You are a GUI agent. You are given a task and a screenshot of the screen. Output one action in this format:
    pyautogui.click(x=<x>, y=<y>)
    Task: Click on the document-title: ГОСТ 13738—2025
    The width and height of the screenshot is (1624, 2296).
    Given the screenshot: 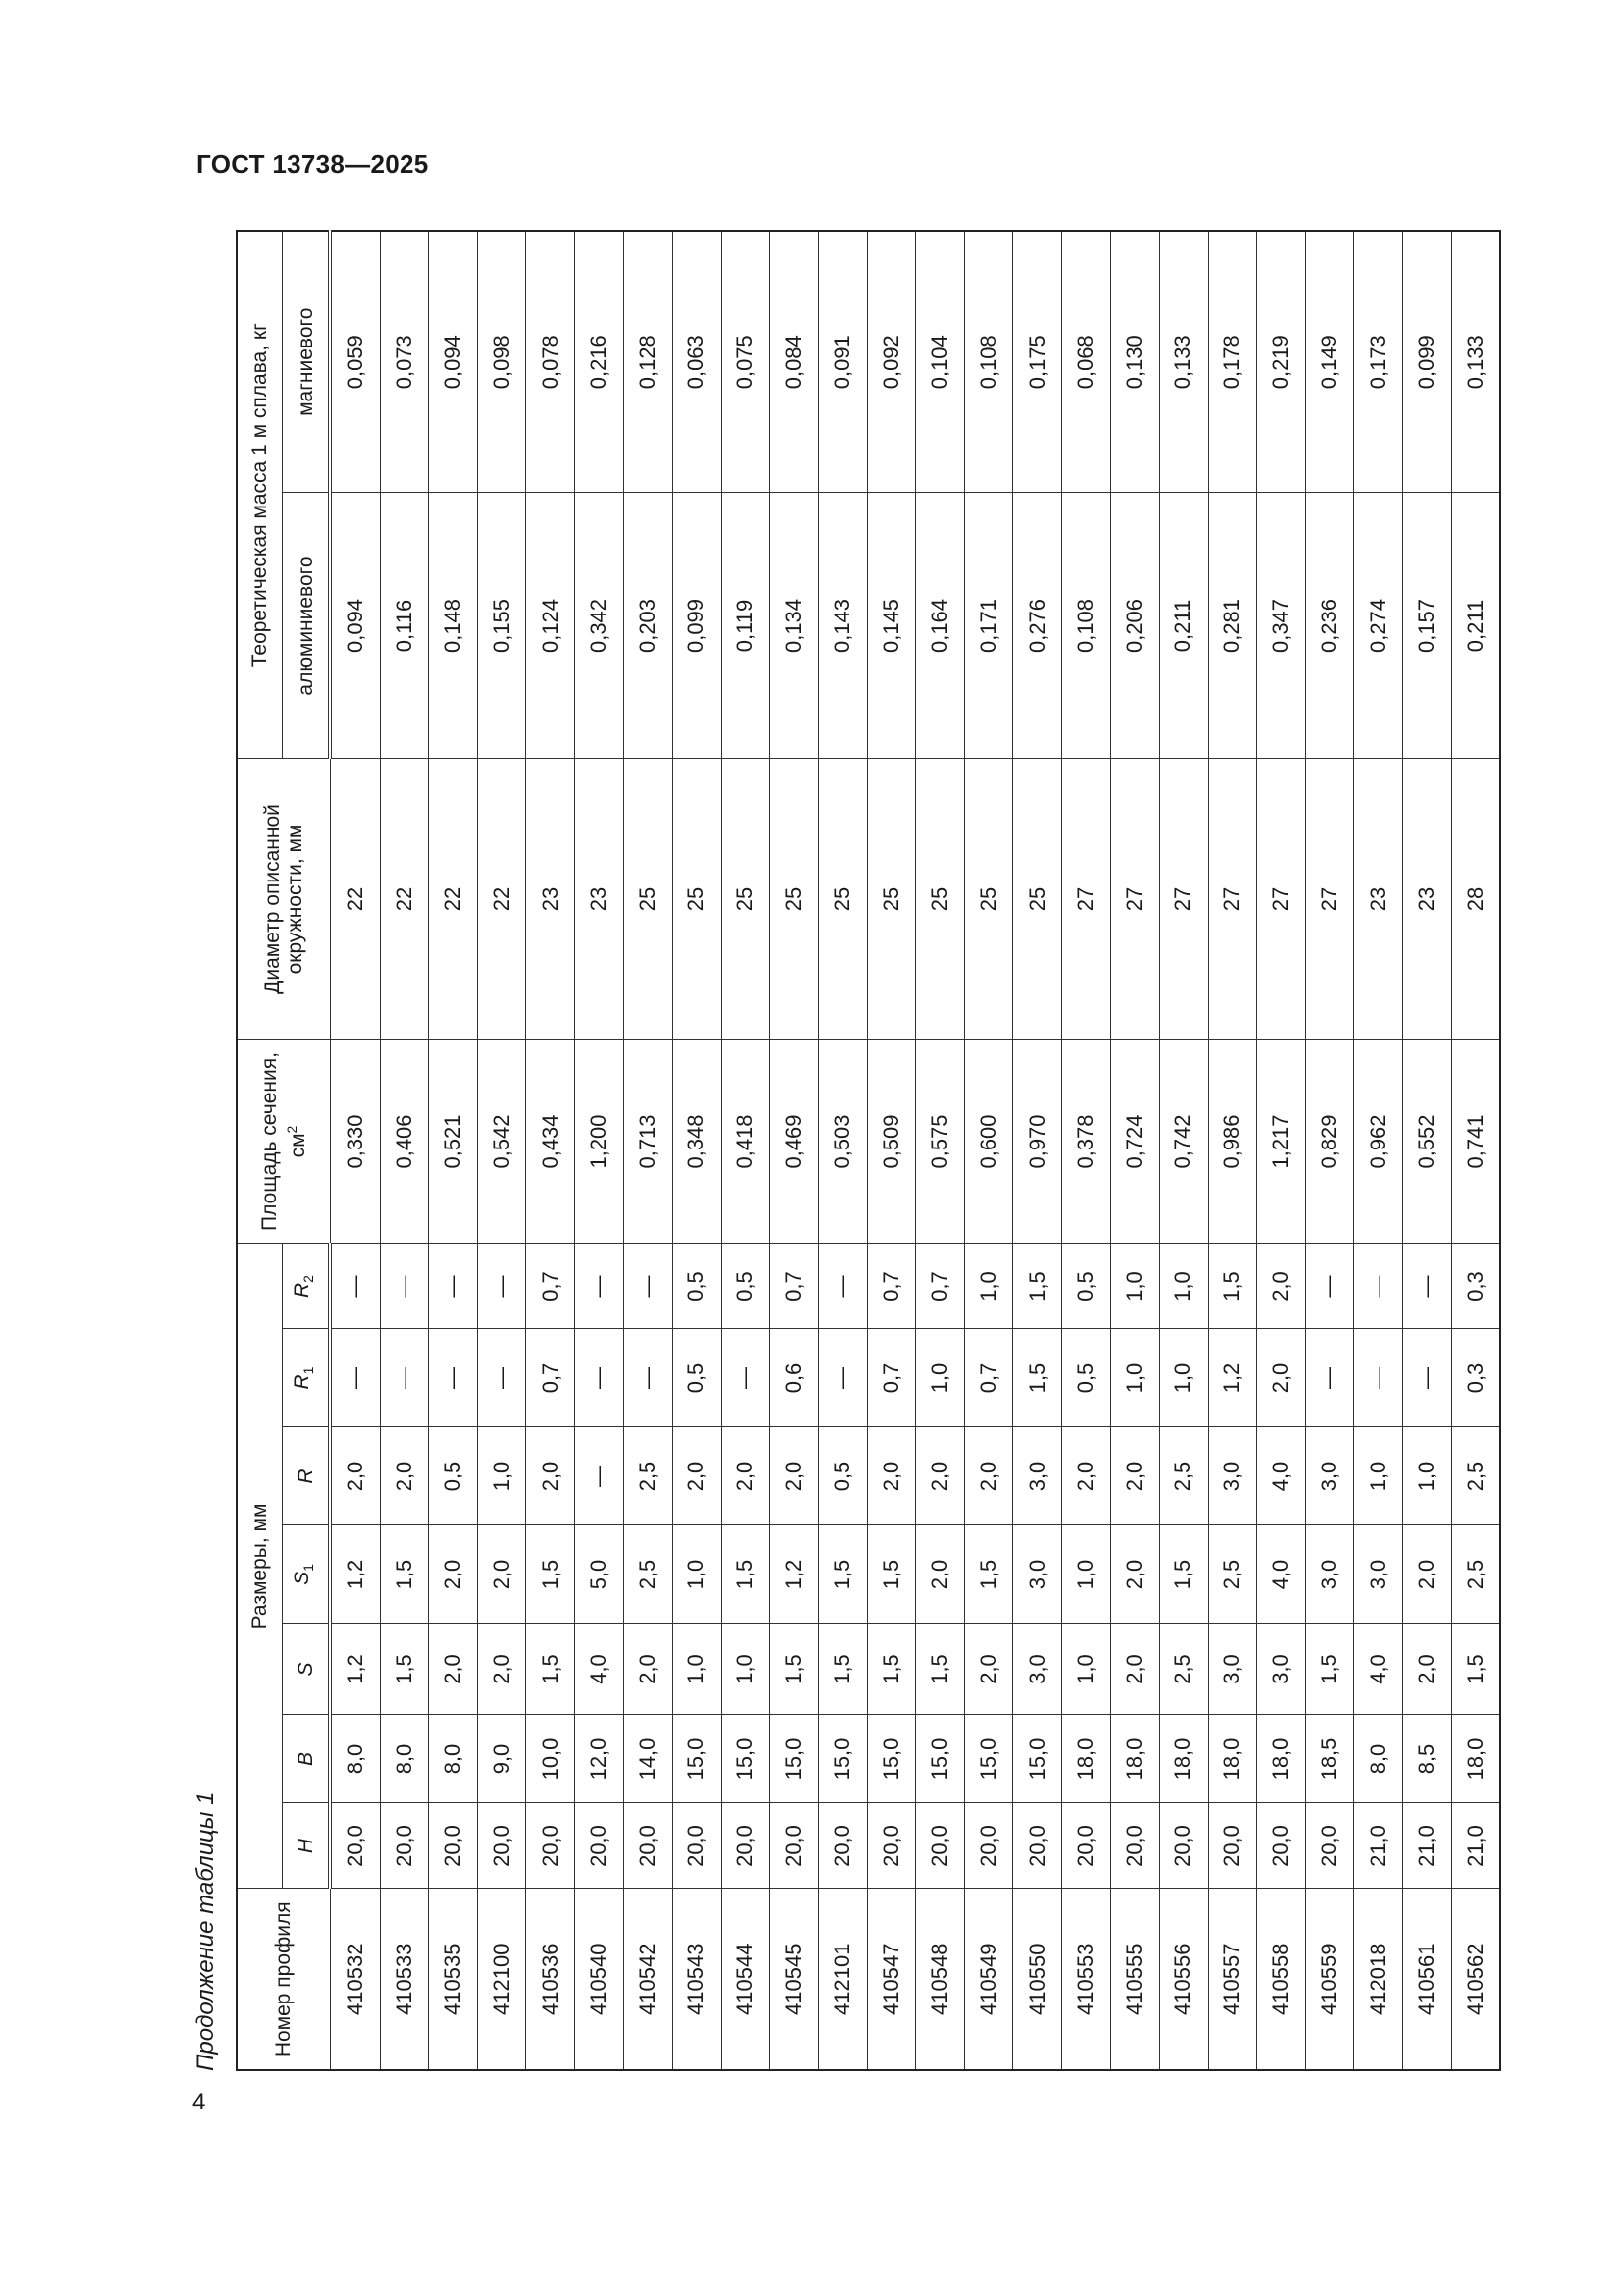 What is the action you would take?
    pyautogui.click(x=312, y=164)
    